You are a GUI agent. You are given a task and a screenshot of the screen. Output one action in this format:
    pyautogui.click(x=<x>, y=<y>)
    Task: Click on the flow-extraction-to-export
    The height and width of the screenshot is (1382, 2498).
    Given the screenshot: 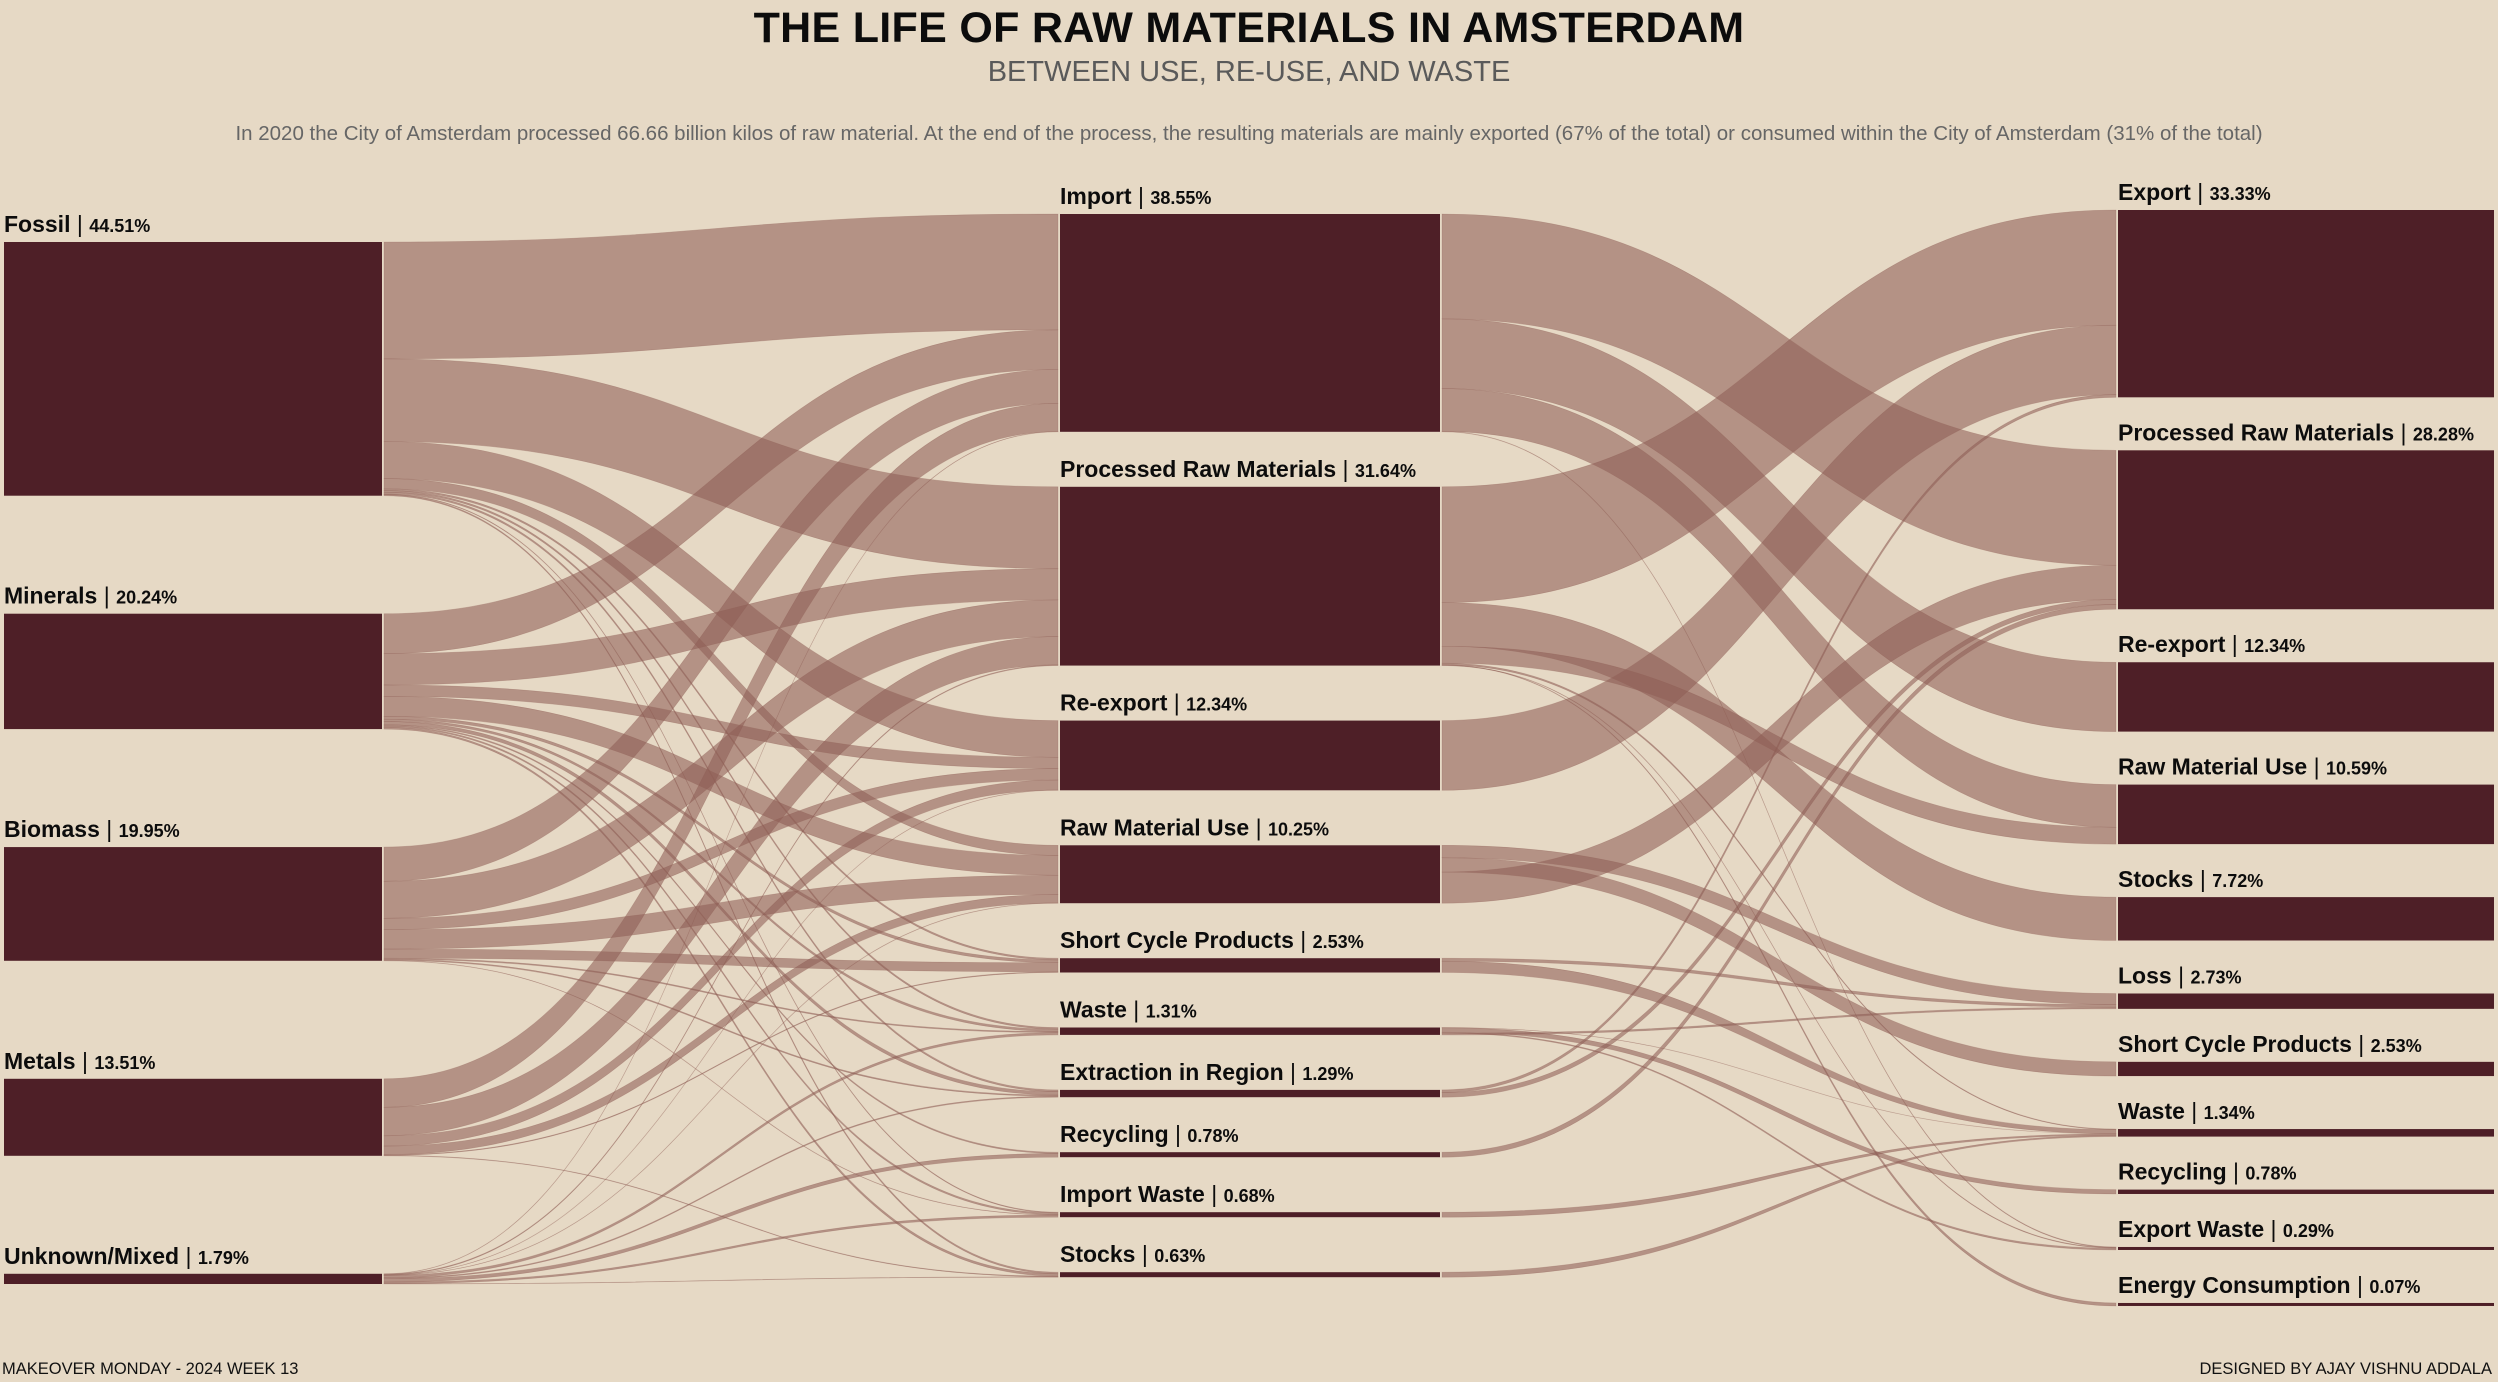 What is the action you would take?
    pyautogui.click(x=1779, y=743)
    